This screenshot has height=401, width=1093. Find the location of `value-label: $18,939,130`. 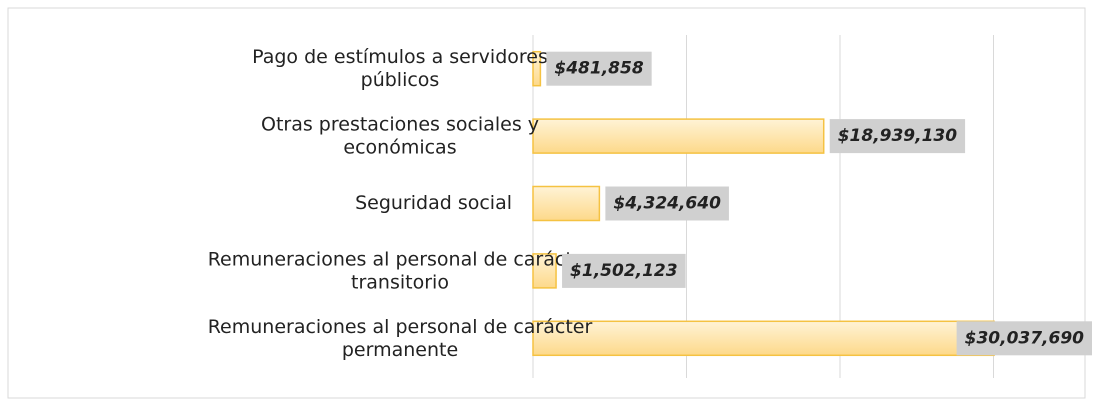

value-label: $18,939,130 is located at coordinates (898, 136).